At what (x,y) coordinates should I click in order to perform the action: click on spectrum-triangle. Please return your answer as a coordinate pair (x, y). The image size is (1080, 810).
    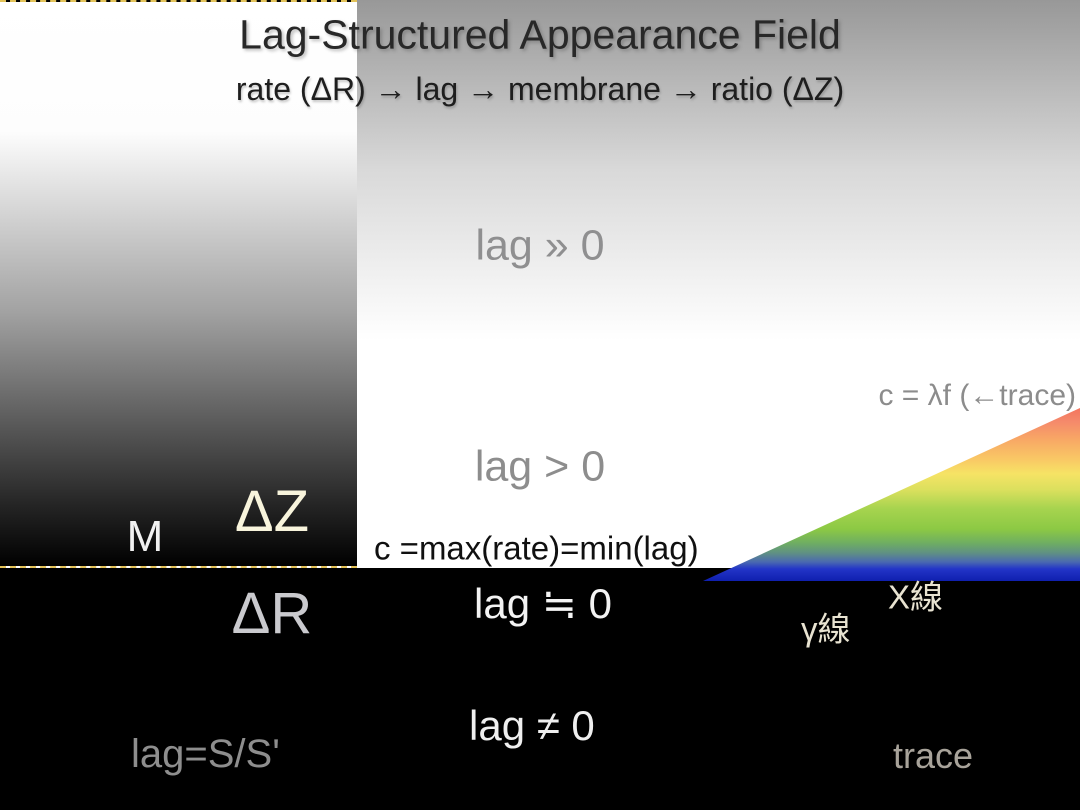
    Looking at the image, I should click on (891, 494).